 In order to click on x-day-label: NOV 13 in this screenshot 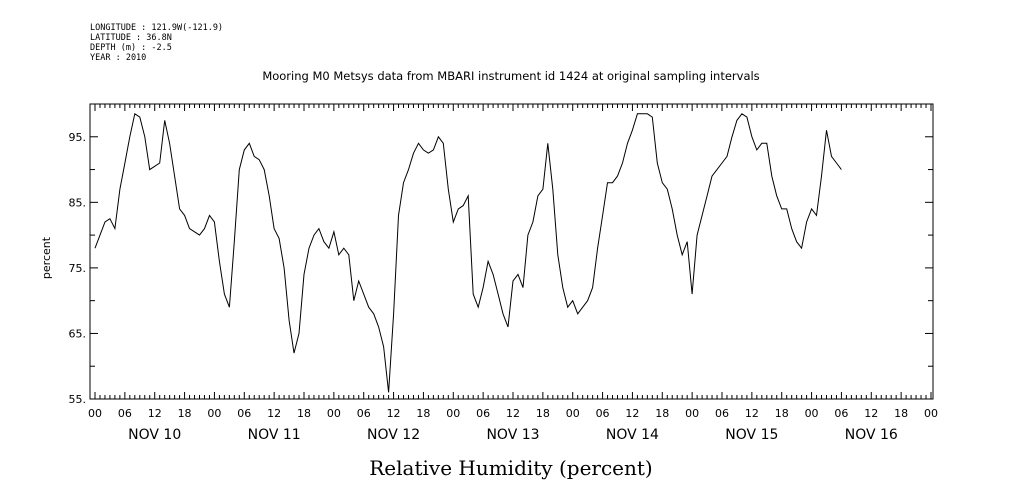, I will do `click(512, 435)`.